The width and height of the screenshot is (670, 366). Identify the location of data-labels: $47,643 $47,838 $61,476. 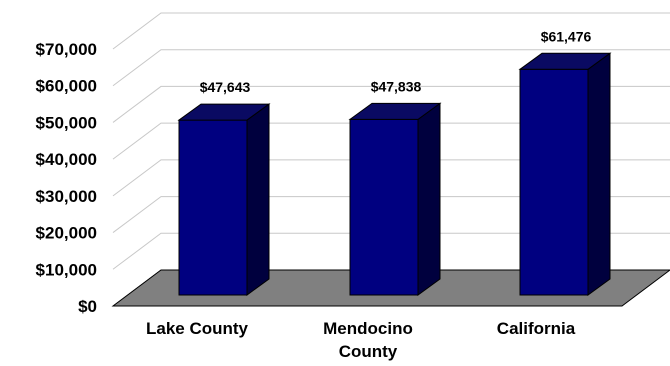
(396, 61).